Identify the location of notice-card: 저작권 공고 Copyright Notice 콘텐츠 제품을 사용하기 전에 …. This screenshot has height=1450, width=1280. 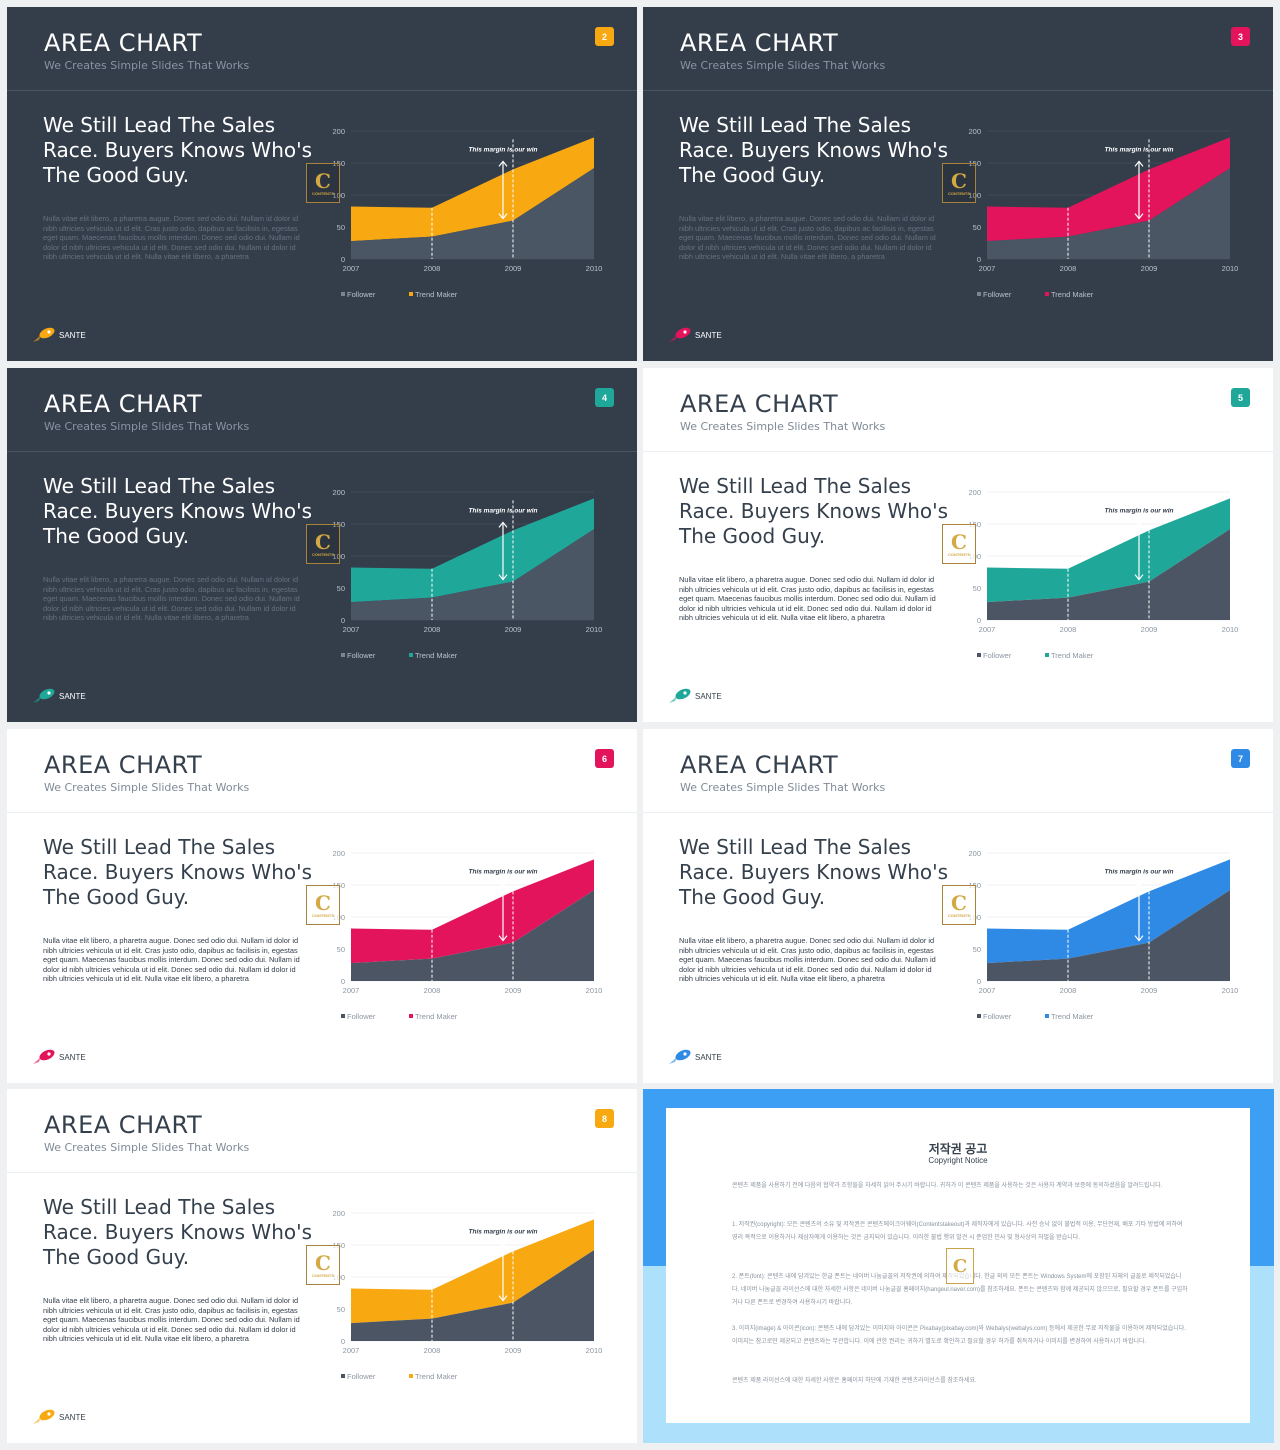
(958, 1265).